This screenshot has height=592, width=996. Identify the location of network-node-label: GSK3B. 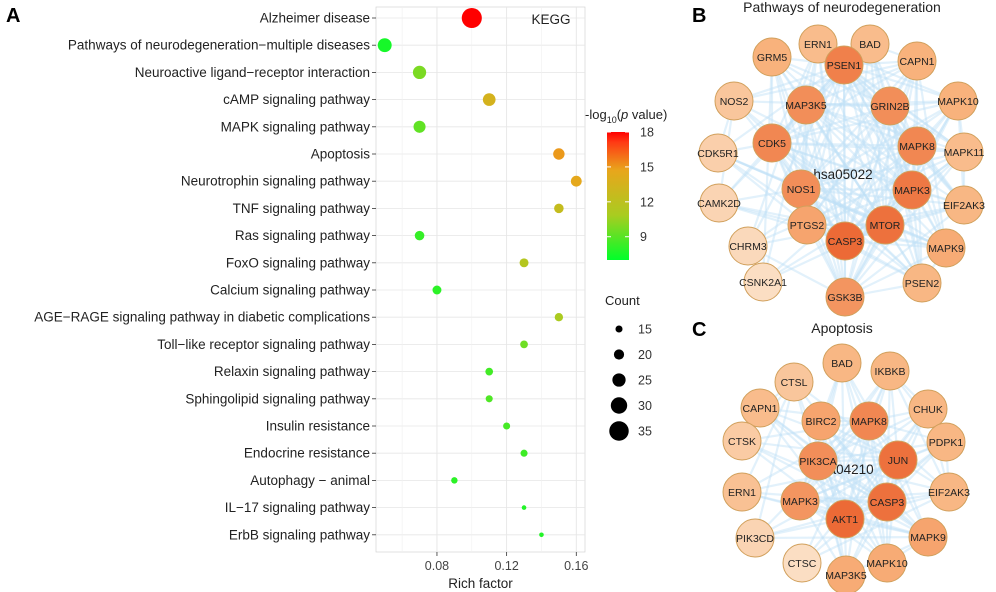
(844, 298).